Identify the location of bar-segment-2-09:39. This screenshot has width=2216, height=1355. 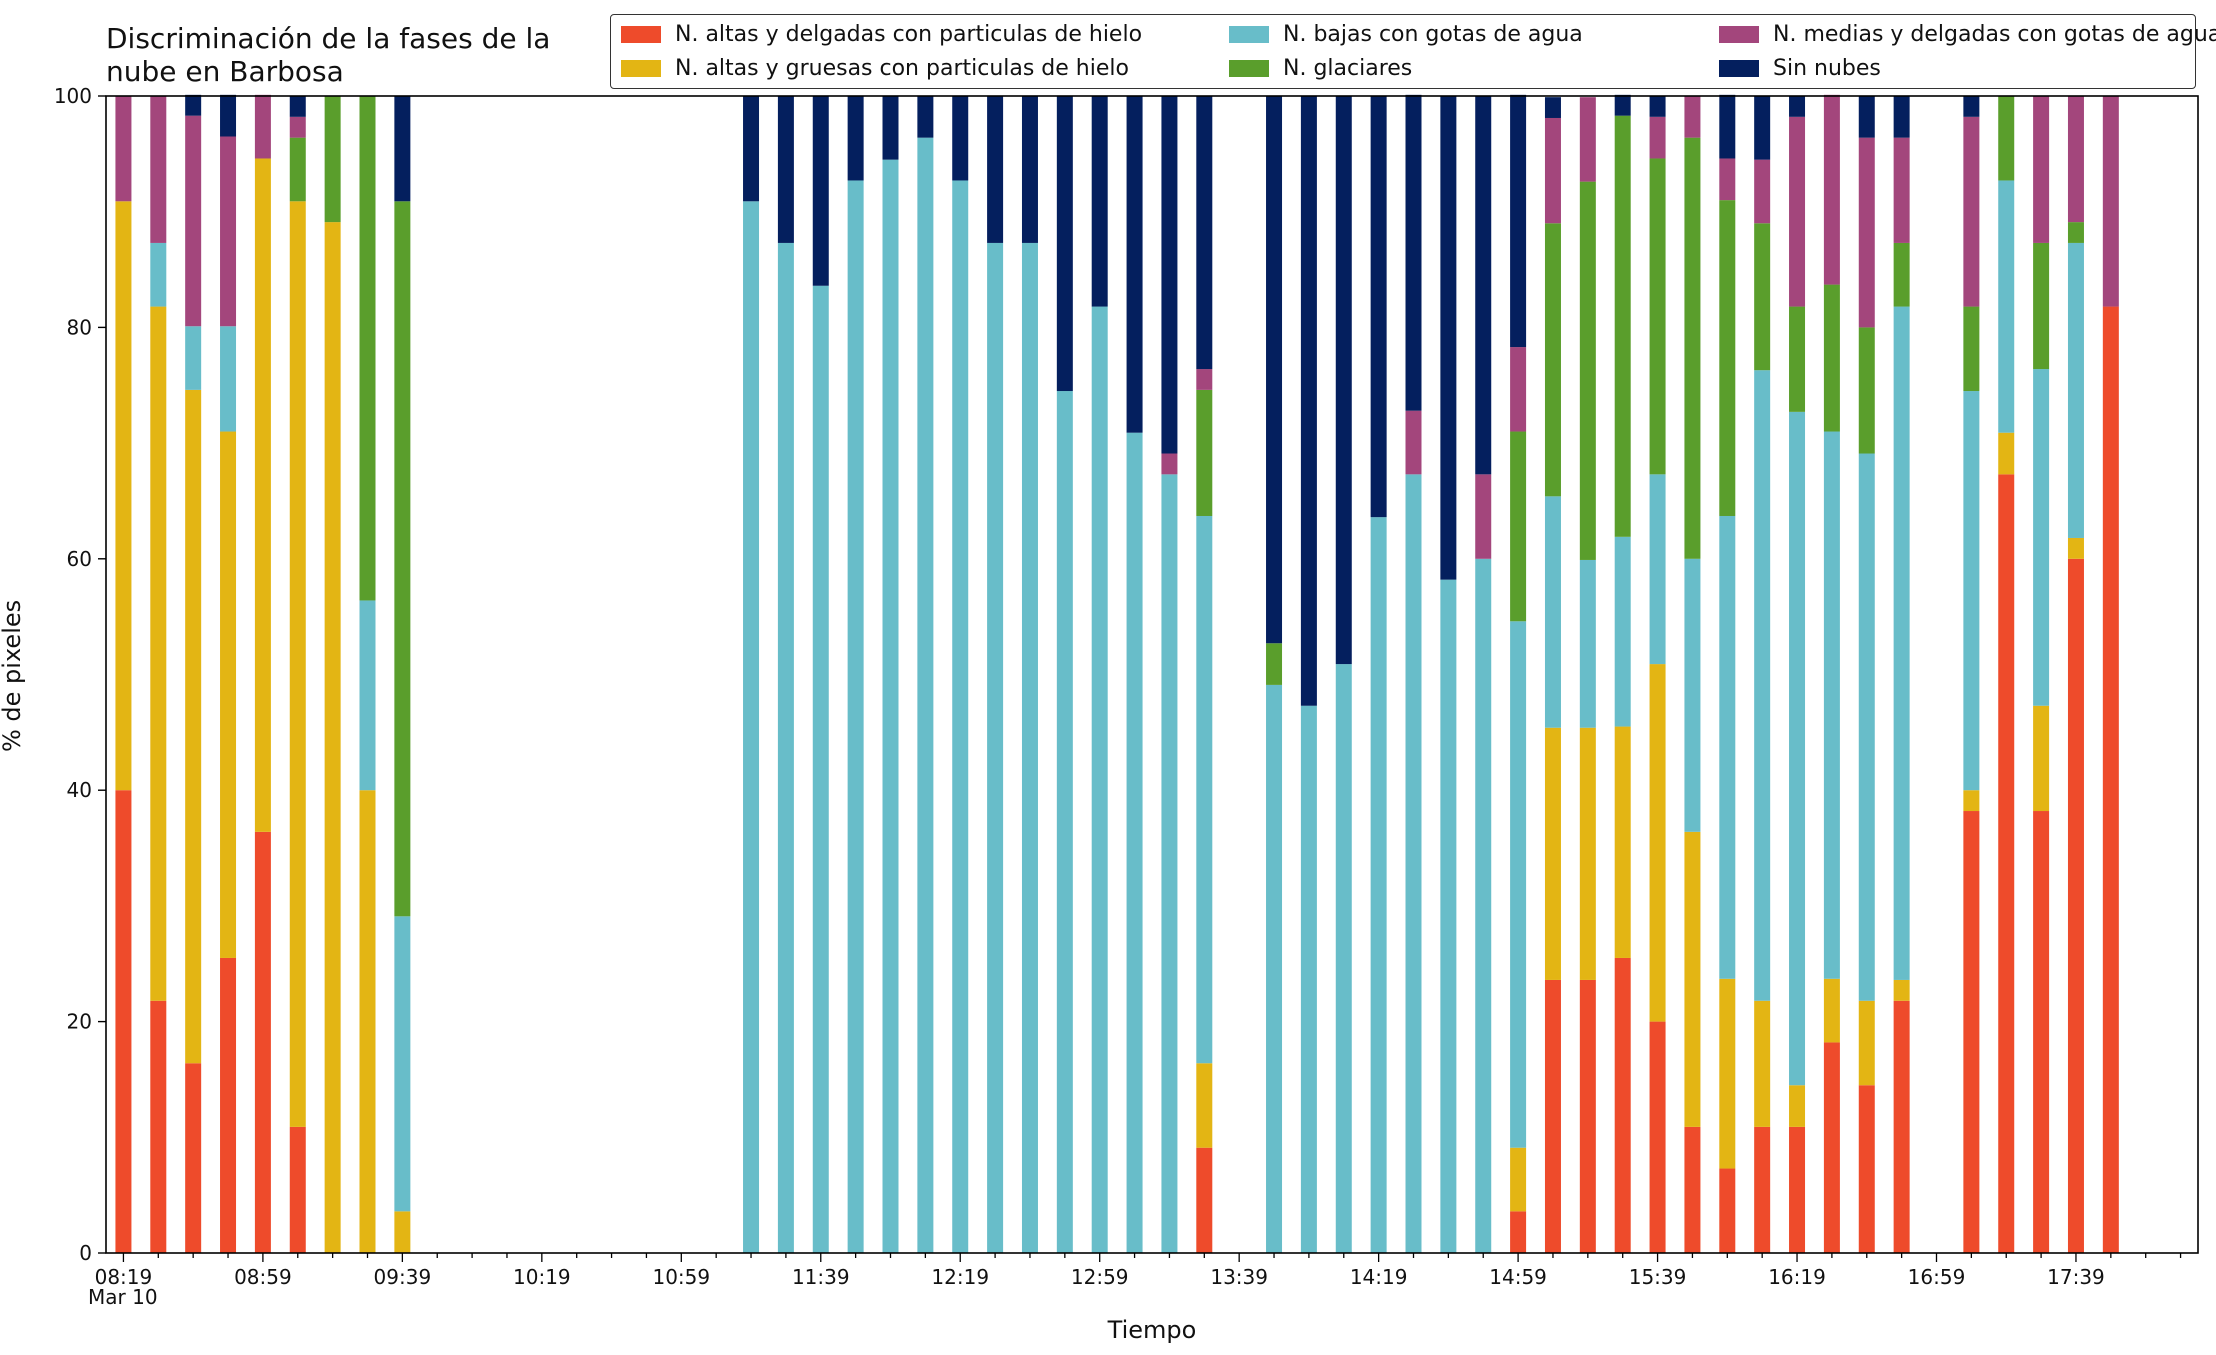
(402, 1064).